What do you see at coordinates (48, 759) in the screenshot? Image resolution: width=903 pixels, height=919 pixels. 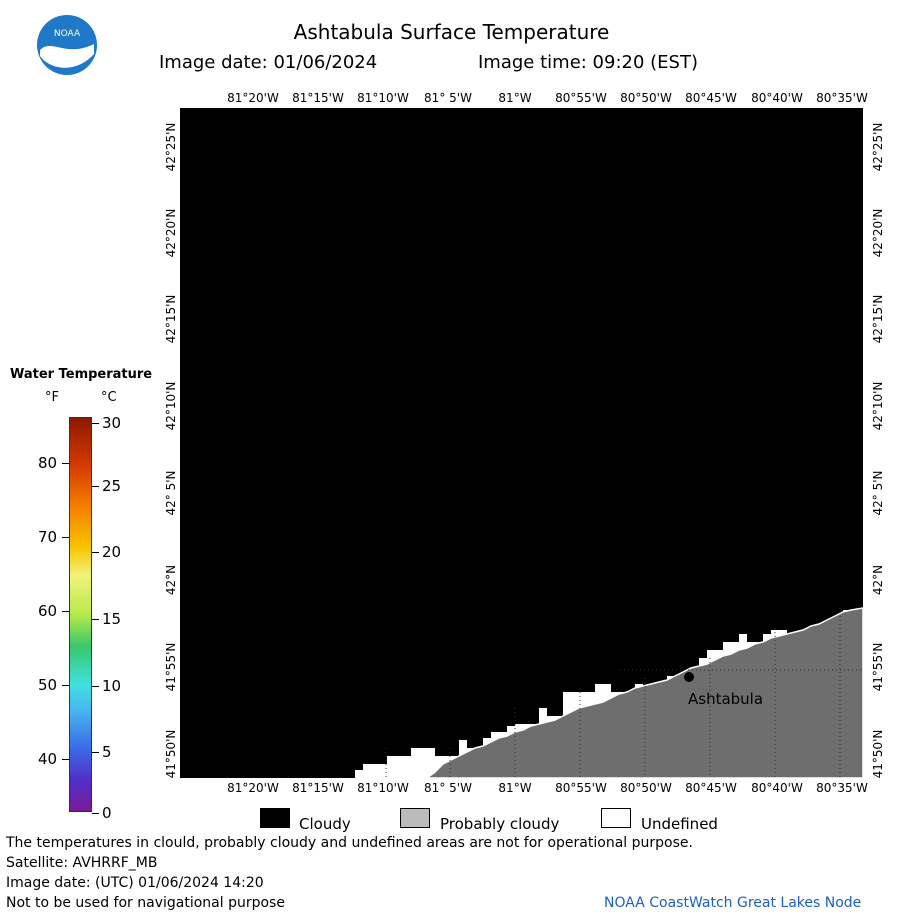 I see `fahrenheit-tick-label: 40` at bounding box center [48, 759].